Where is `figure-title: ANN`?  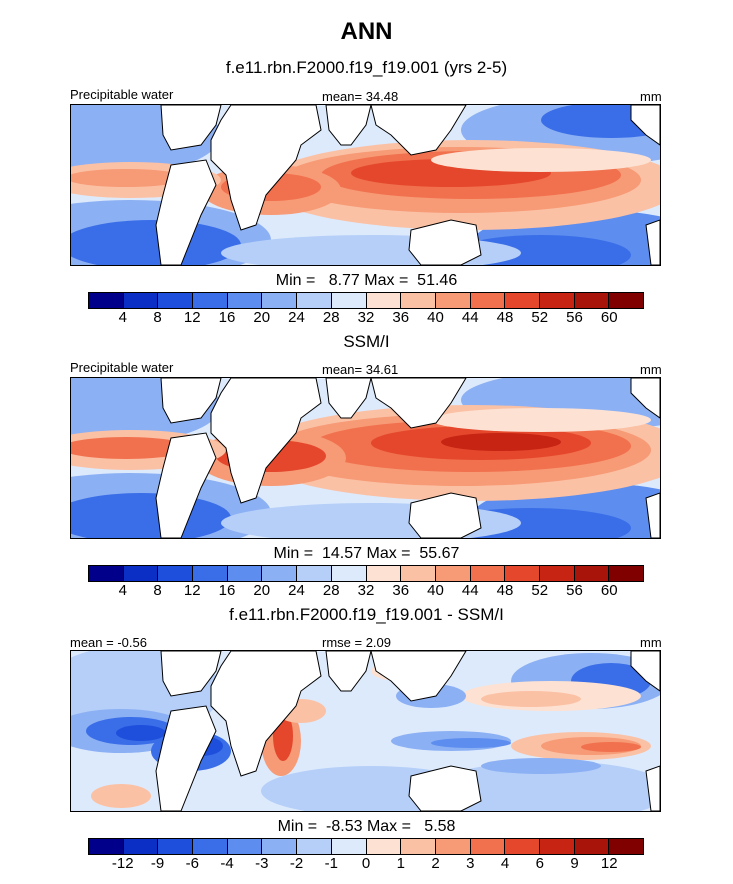 figure-title: ANN is located at coordinates (366, 31).